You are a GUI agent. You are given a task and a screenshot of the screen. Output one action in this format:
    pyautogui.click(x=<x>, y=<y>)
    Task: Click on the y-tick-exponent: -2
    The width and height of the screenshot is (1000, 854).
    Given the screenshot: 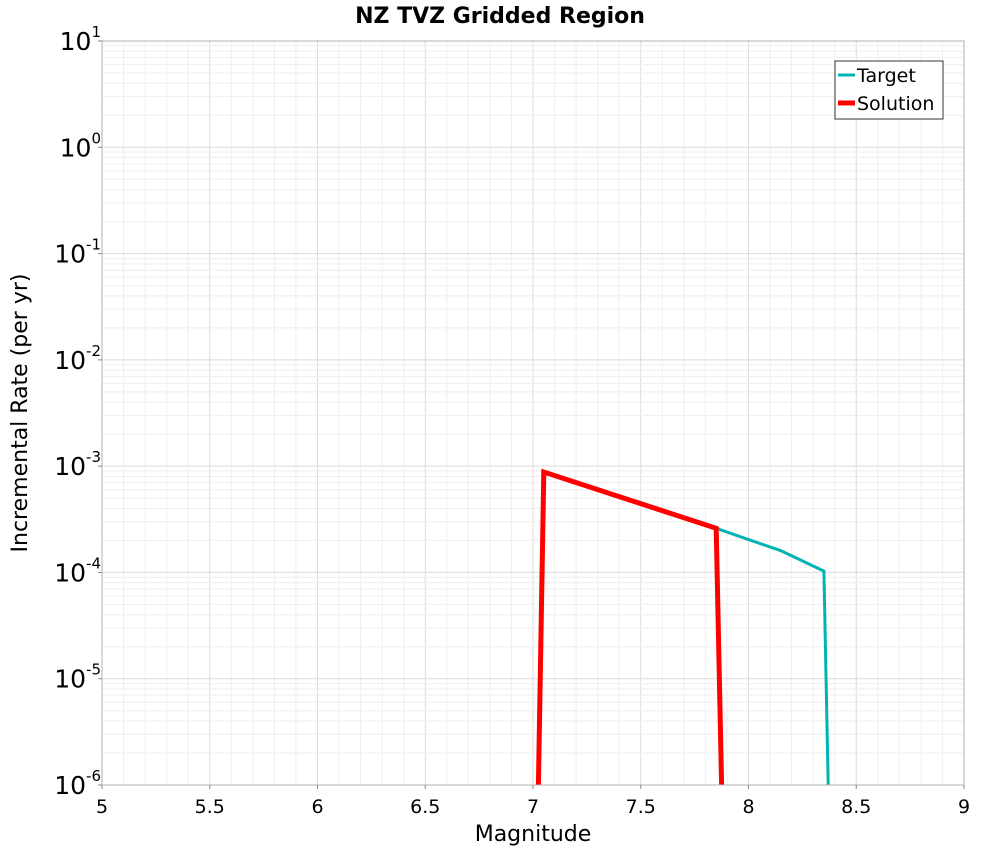 What is the action you would take?
    pyautogui.click(x=93, y=351)
    